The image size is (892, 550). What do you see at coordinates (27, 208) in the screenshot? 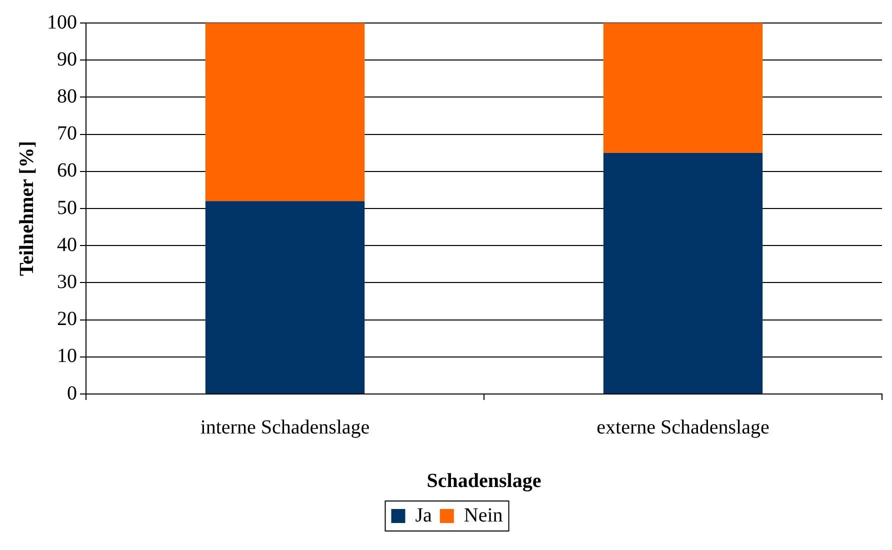
I see `y-axis-title: Teilnehmer [%]` at bounding box center [27, 208].